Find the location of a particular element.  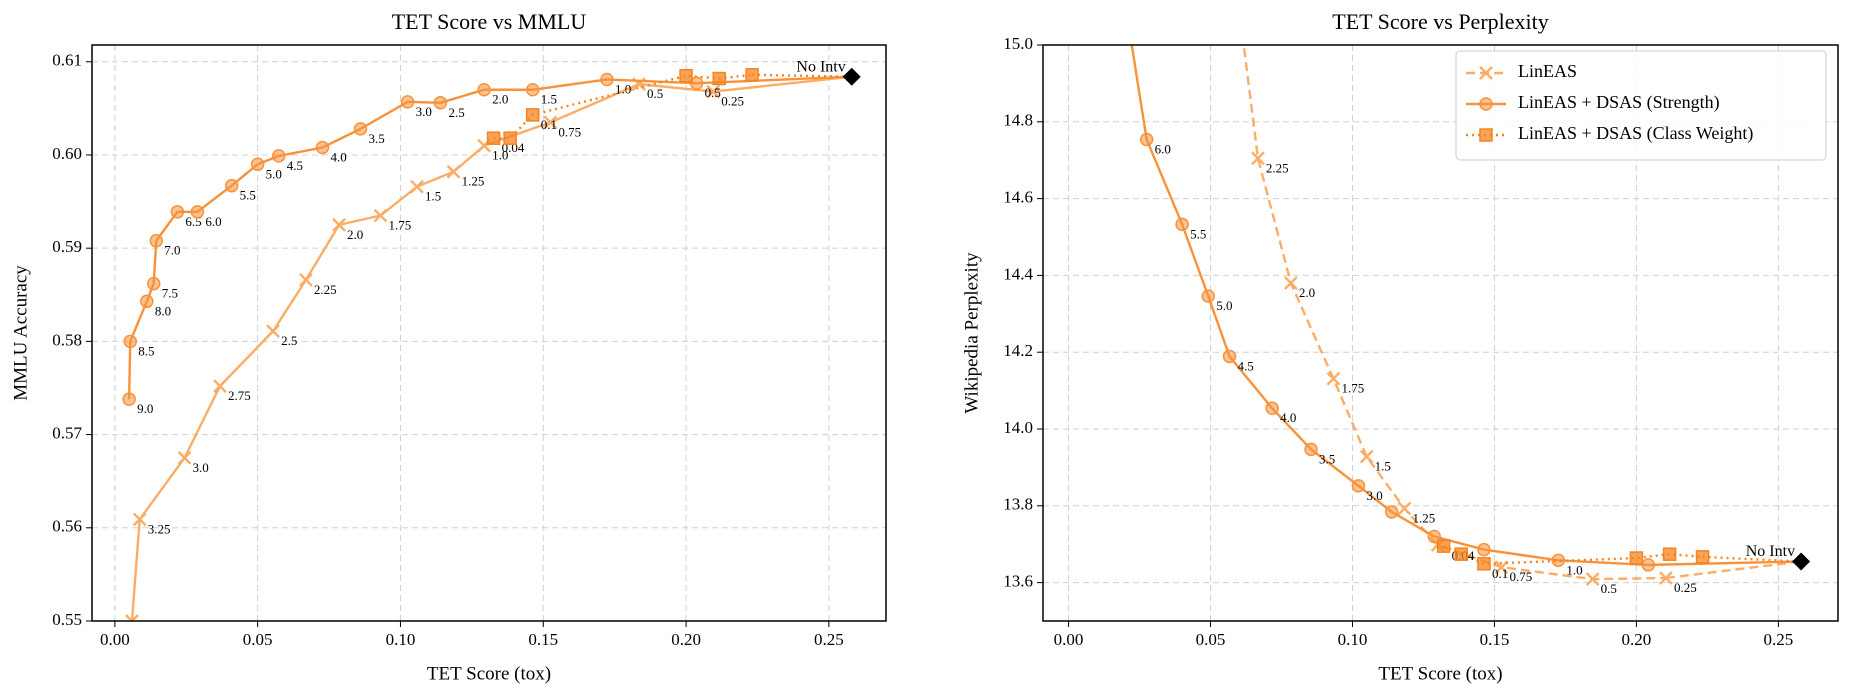

chart-title: TET Score vs MMLU is located at coordinates (489, 21).